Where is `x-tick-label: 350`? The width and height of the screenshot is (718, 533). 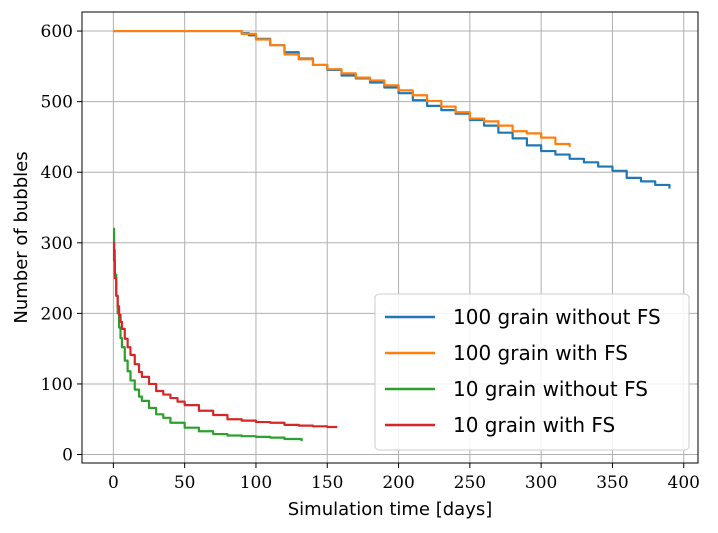 x-tick-label: 350 is located at coordinates (612, 483).